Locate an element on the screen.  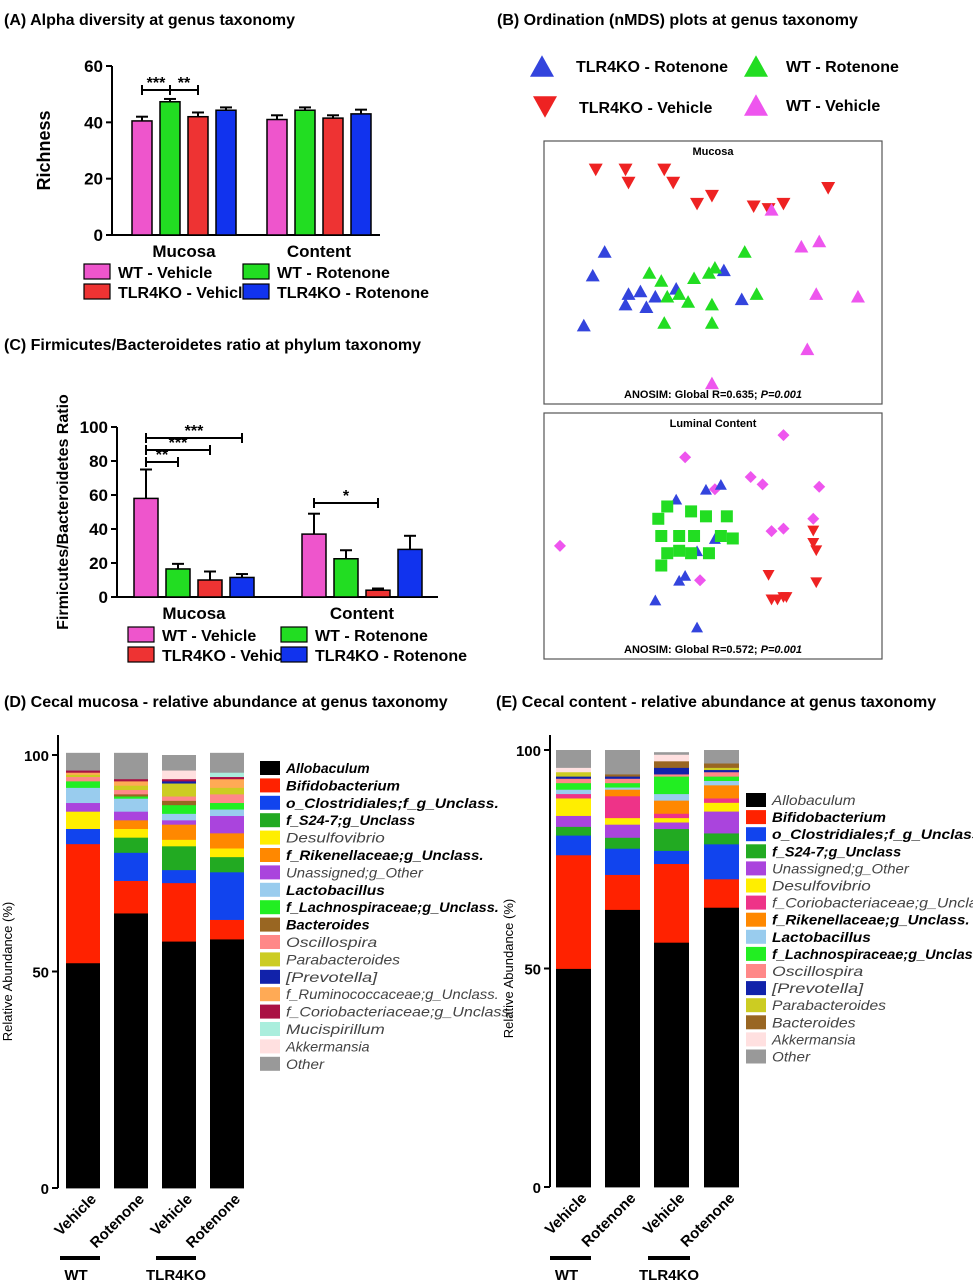
x-category-label: Rotenone is located at coordinates (707, 1220).